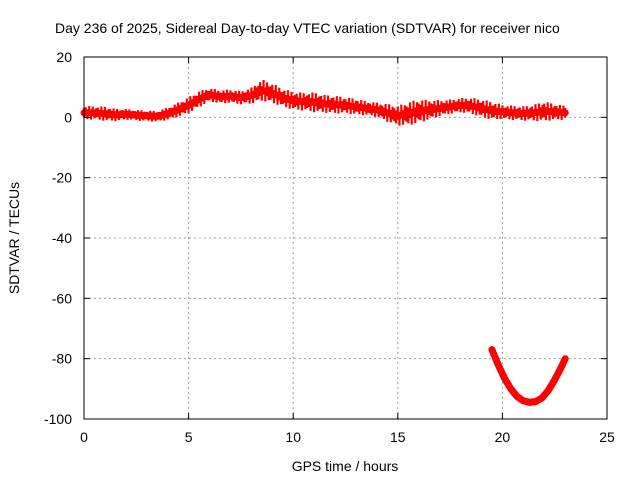 This screenshot has width=640, height=480. What do you see at coordinates (607, 437) in the screenshot?
I see `x-tick-label: 25` at bounding box center [607, 437].